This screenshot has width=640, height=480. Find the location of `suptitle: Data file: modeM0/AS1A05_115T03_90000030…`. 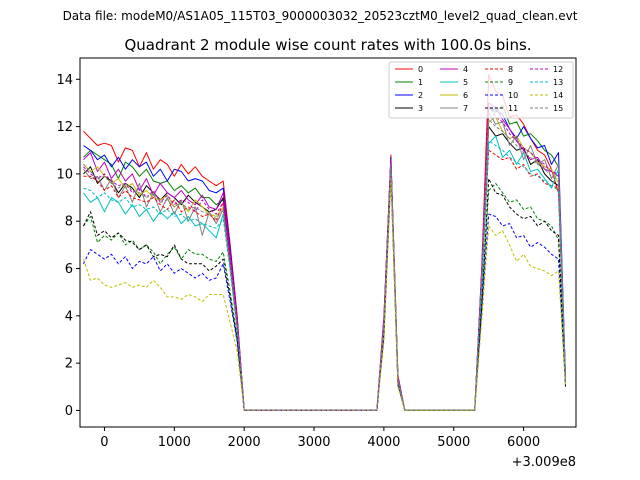

suptitle: Data file: modeM0/AS1A05_115T03_90000030… is located at coordinates (320, 16).